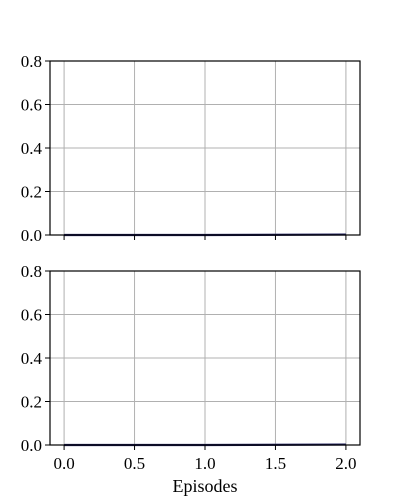 This screenshot has width=400, height=500. Describe the element at coordinates (205, 486) in the screenshot. I see `x-axis-label: Episodes` at that location.